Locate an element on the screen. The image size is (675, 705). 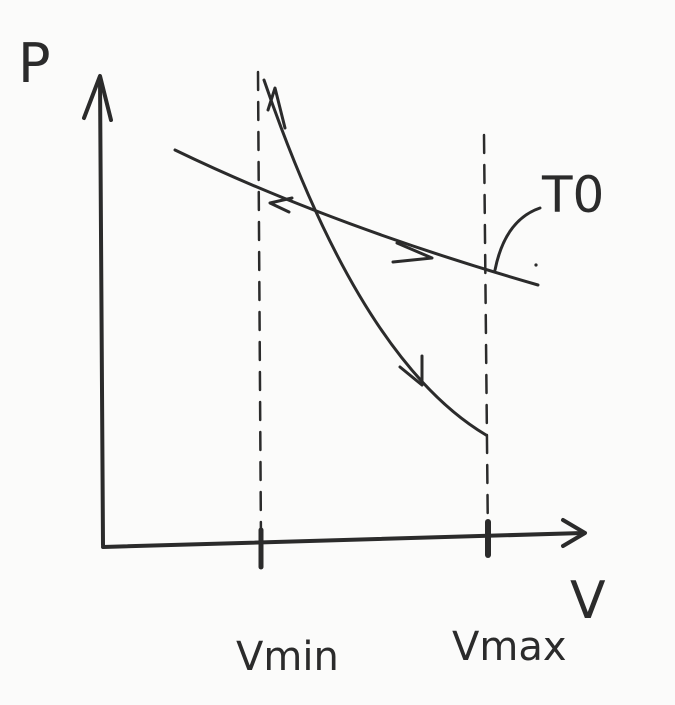
p-axis-arrowhead is located at coordinates (97, 98).